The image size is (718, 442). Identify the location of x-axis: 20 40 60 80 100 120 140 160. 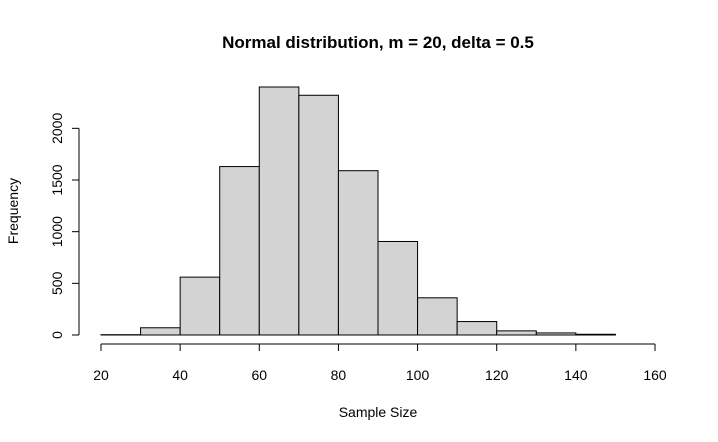
(380, 363).